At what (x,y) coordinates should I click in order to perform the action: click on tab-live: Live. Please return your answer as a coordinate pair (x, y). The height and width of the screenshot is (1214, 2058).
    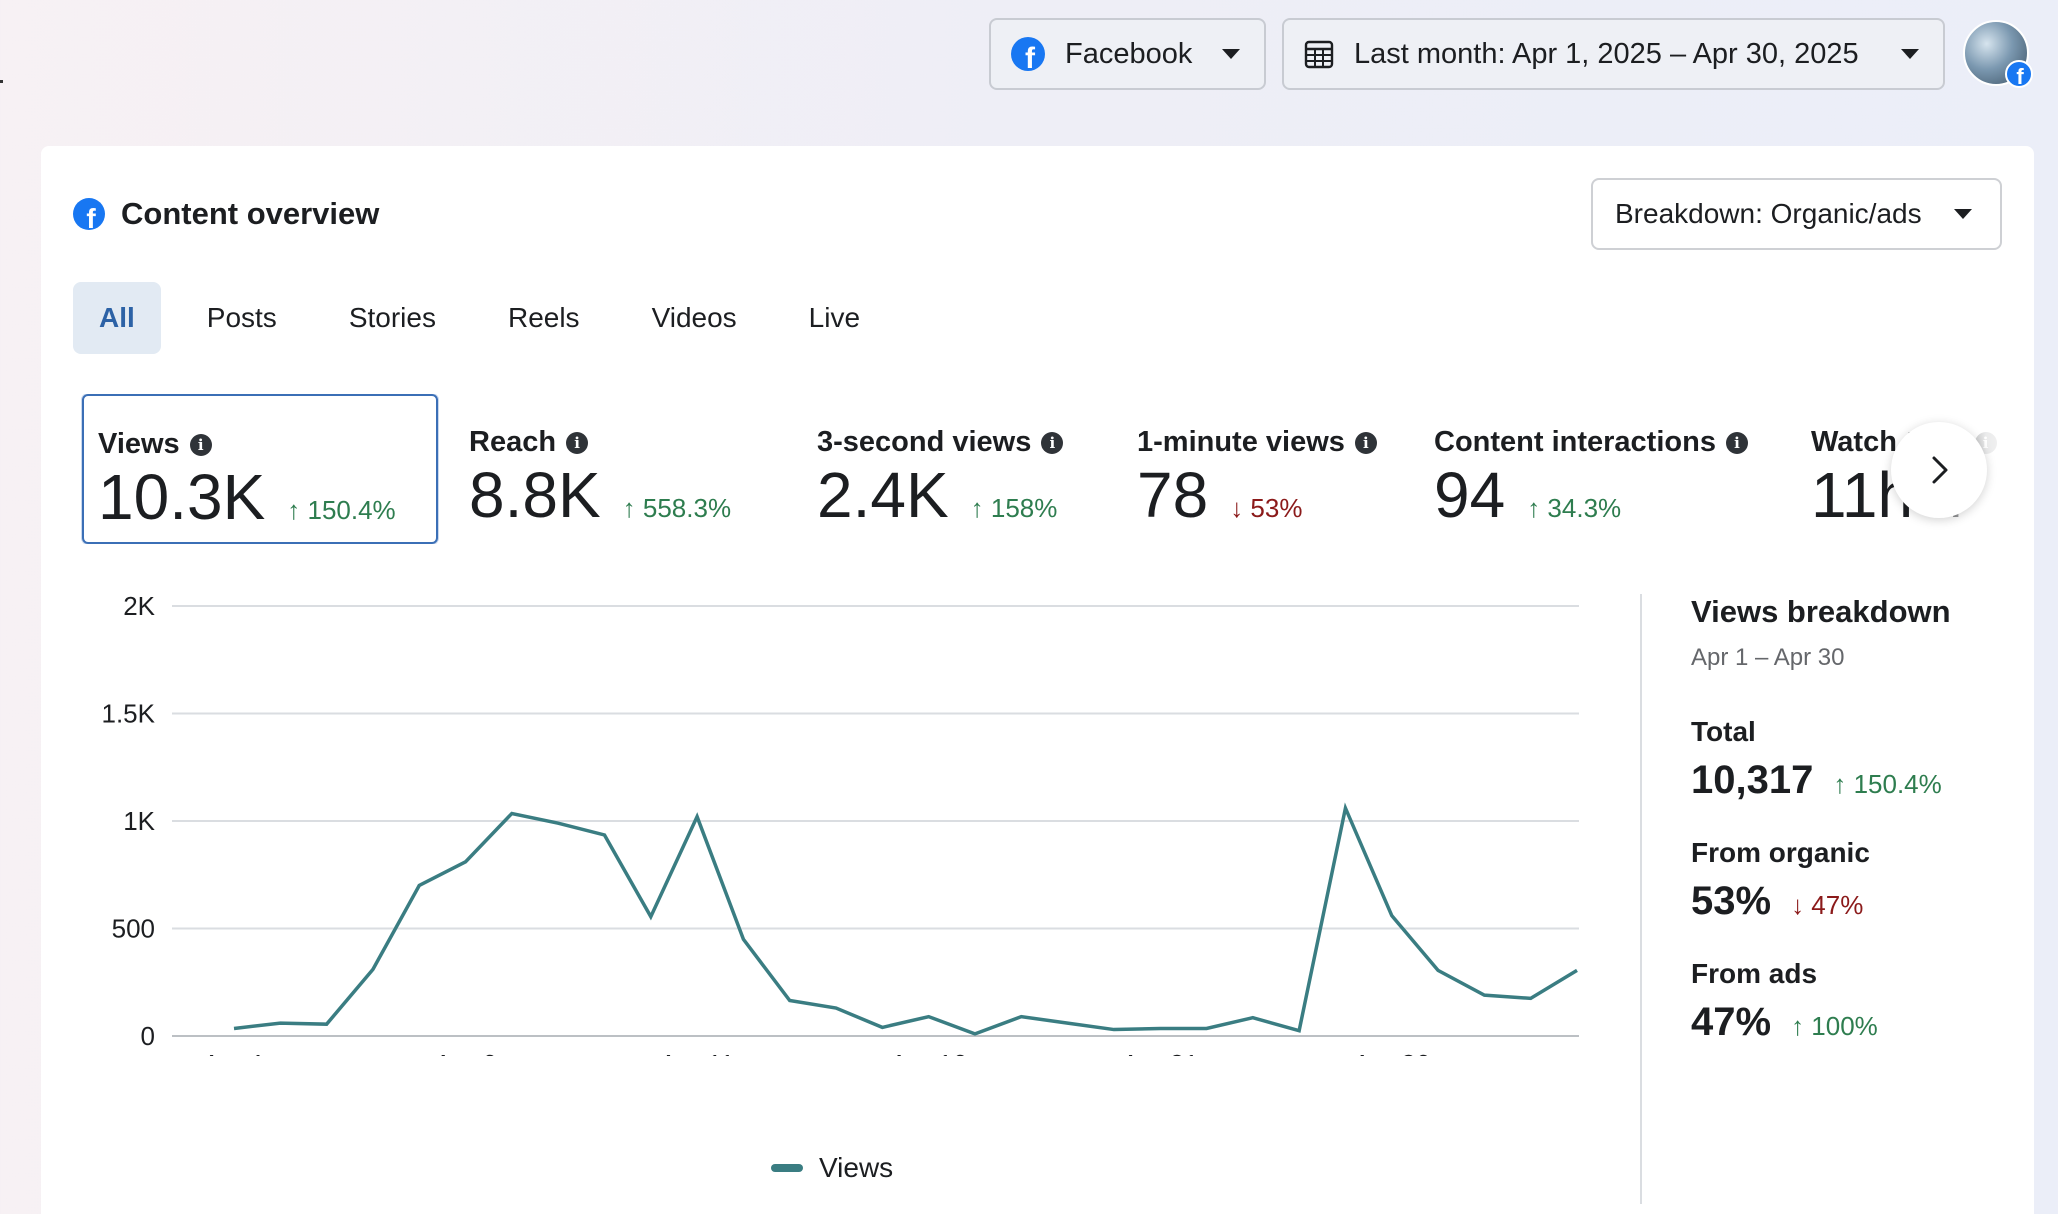
    Looking at the image, I should click on (834, 317).